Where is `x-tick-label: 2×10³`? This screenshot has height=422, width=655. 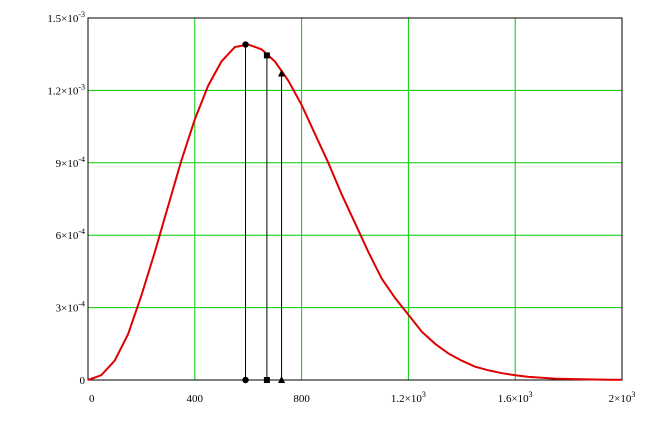 x-tick-label: 2×10³ is located at coordinates (622, 397).